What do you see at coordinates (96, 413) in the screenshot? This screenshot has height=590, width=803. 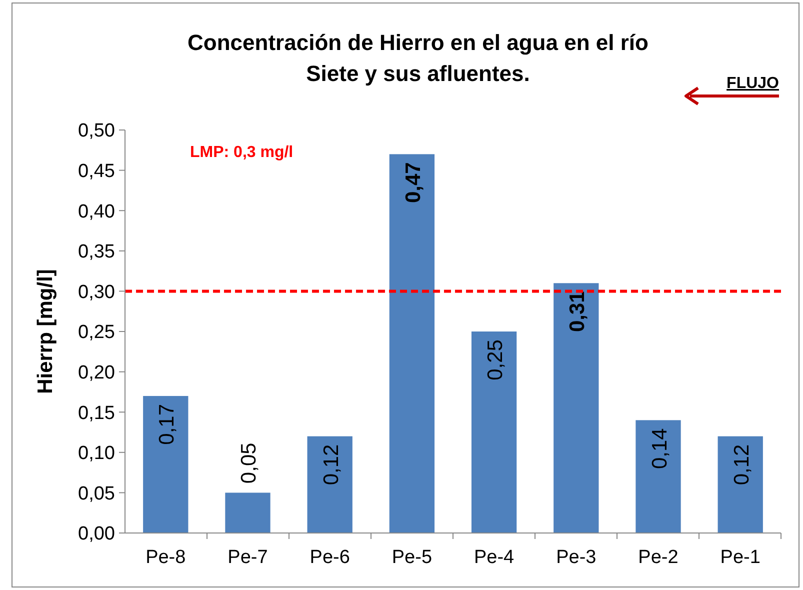 I see `y-tick-label: 0,15` at bounding box center [96, 413].